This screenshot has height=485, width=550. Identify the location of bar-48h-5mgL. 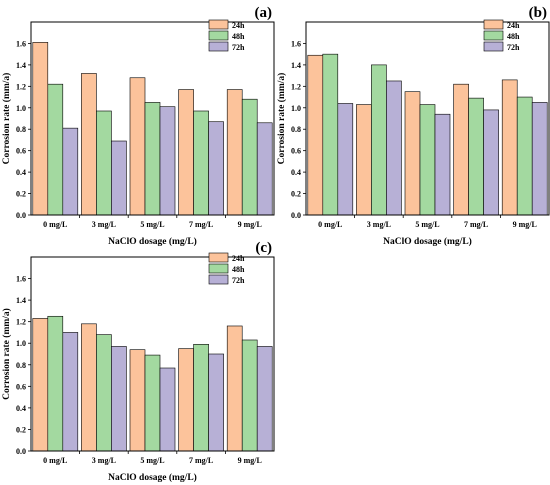
(152, 159).